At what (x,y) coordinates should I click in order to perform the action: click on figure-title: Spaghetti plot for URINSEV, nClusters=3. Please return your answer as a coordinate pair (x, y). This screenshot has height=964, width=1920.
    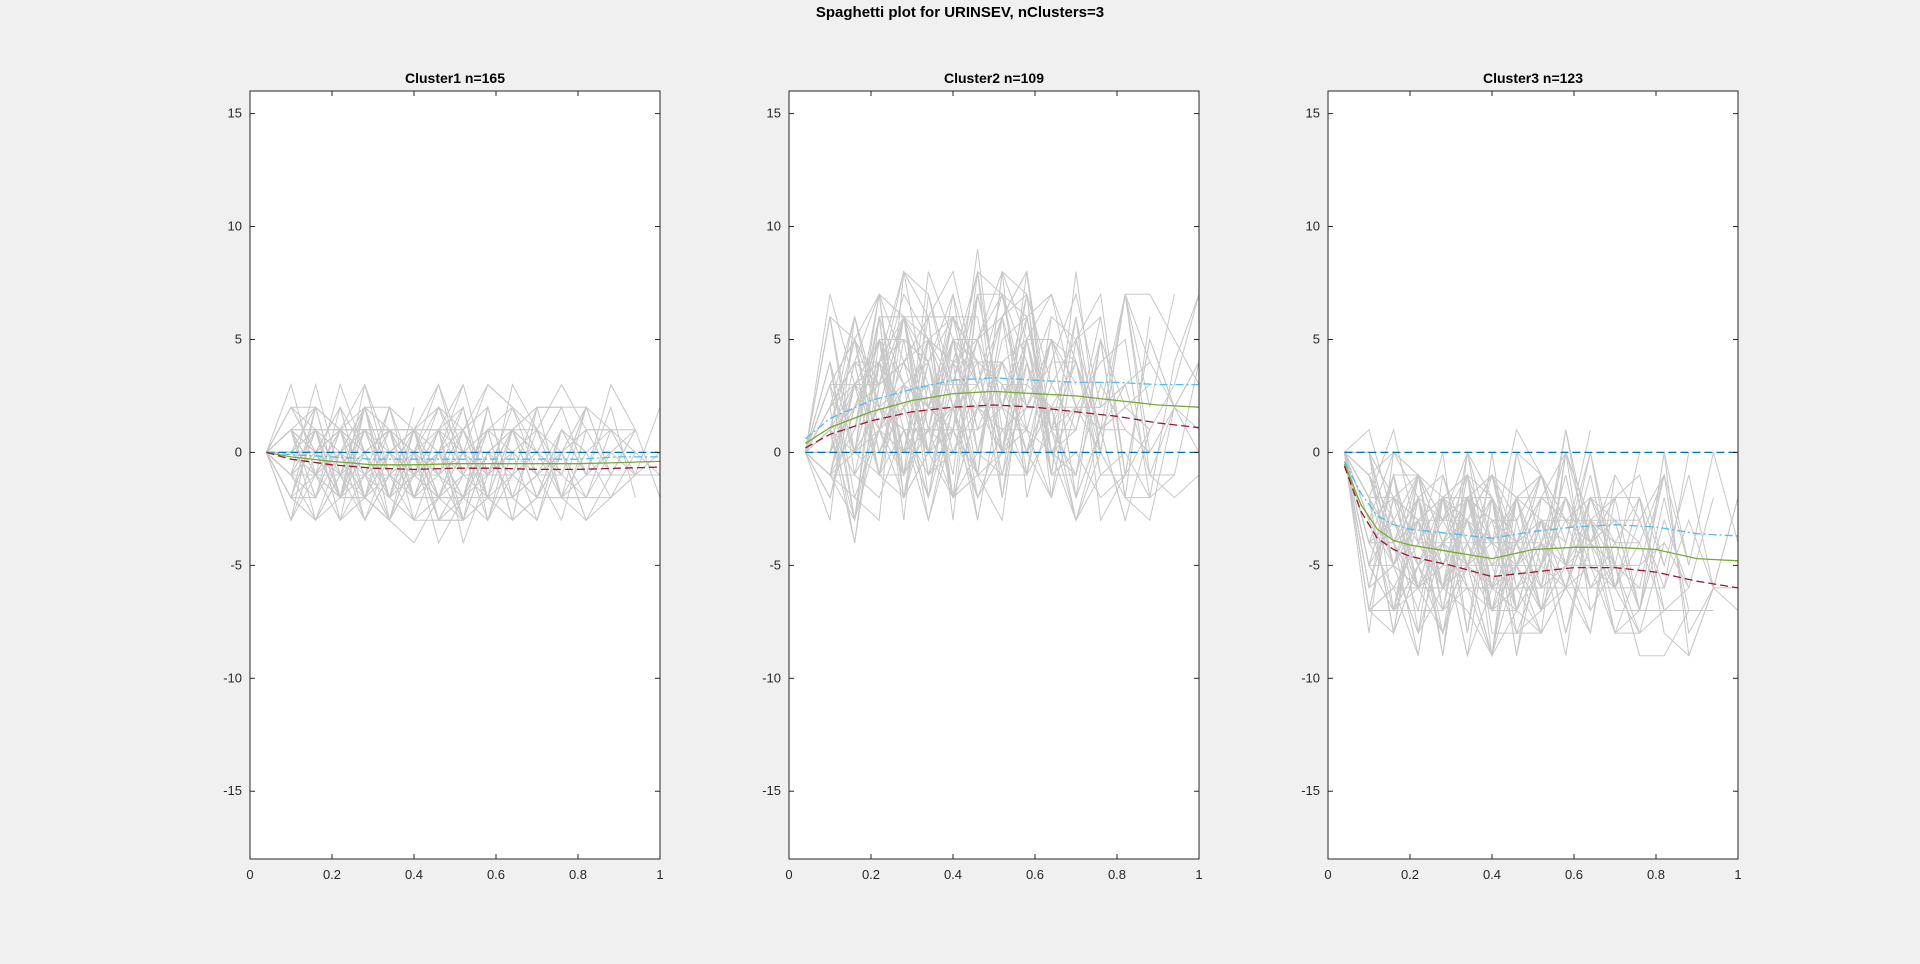
    Looking at the image, I should click on (960, 12).